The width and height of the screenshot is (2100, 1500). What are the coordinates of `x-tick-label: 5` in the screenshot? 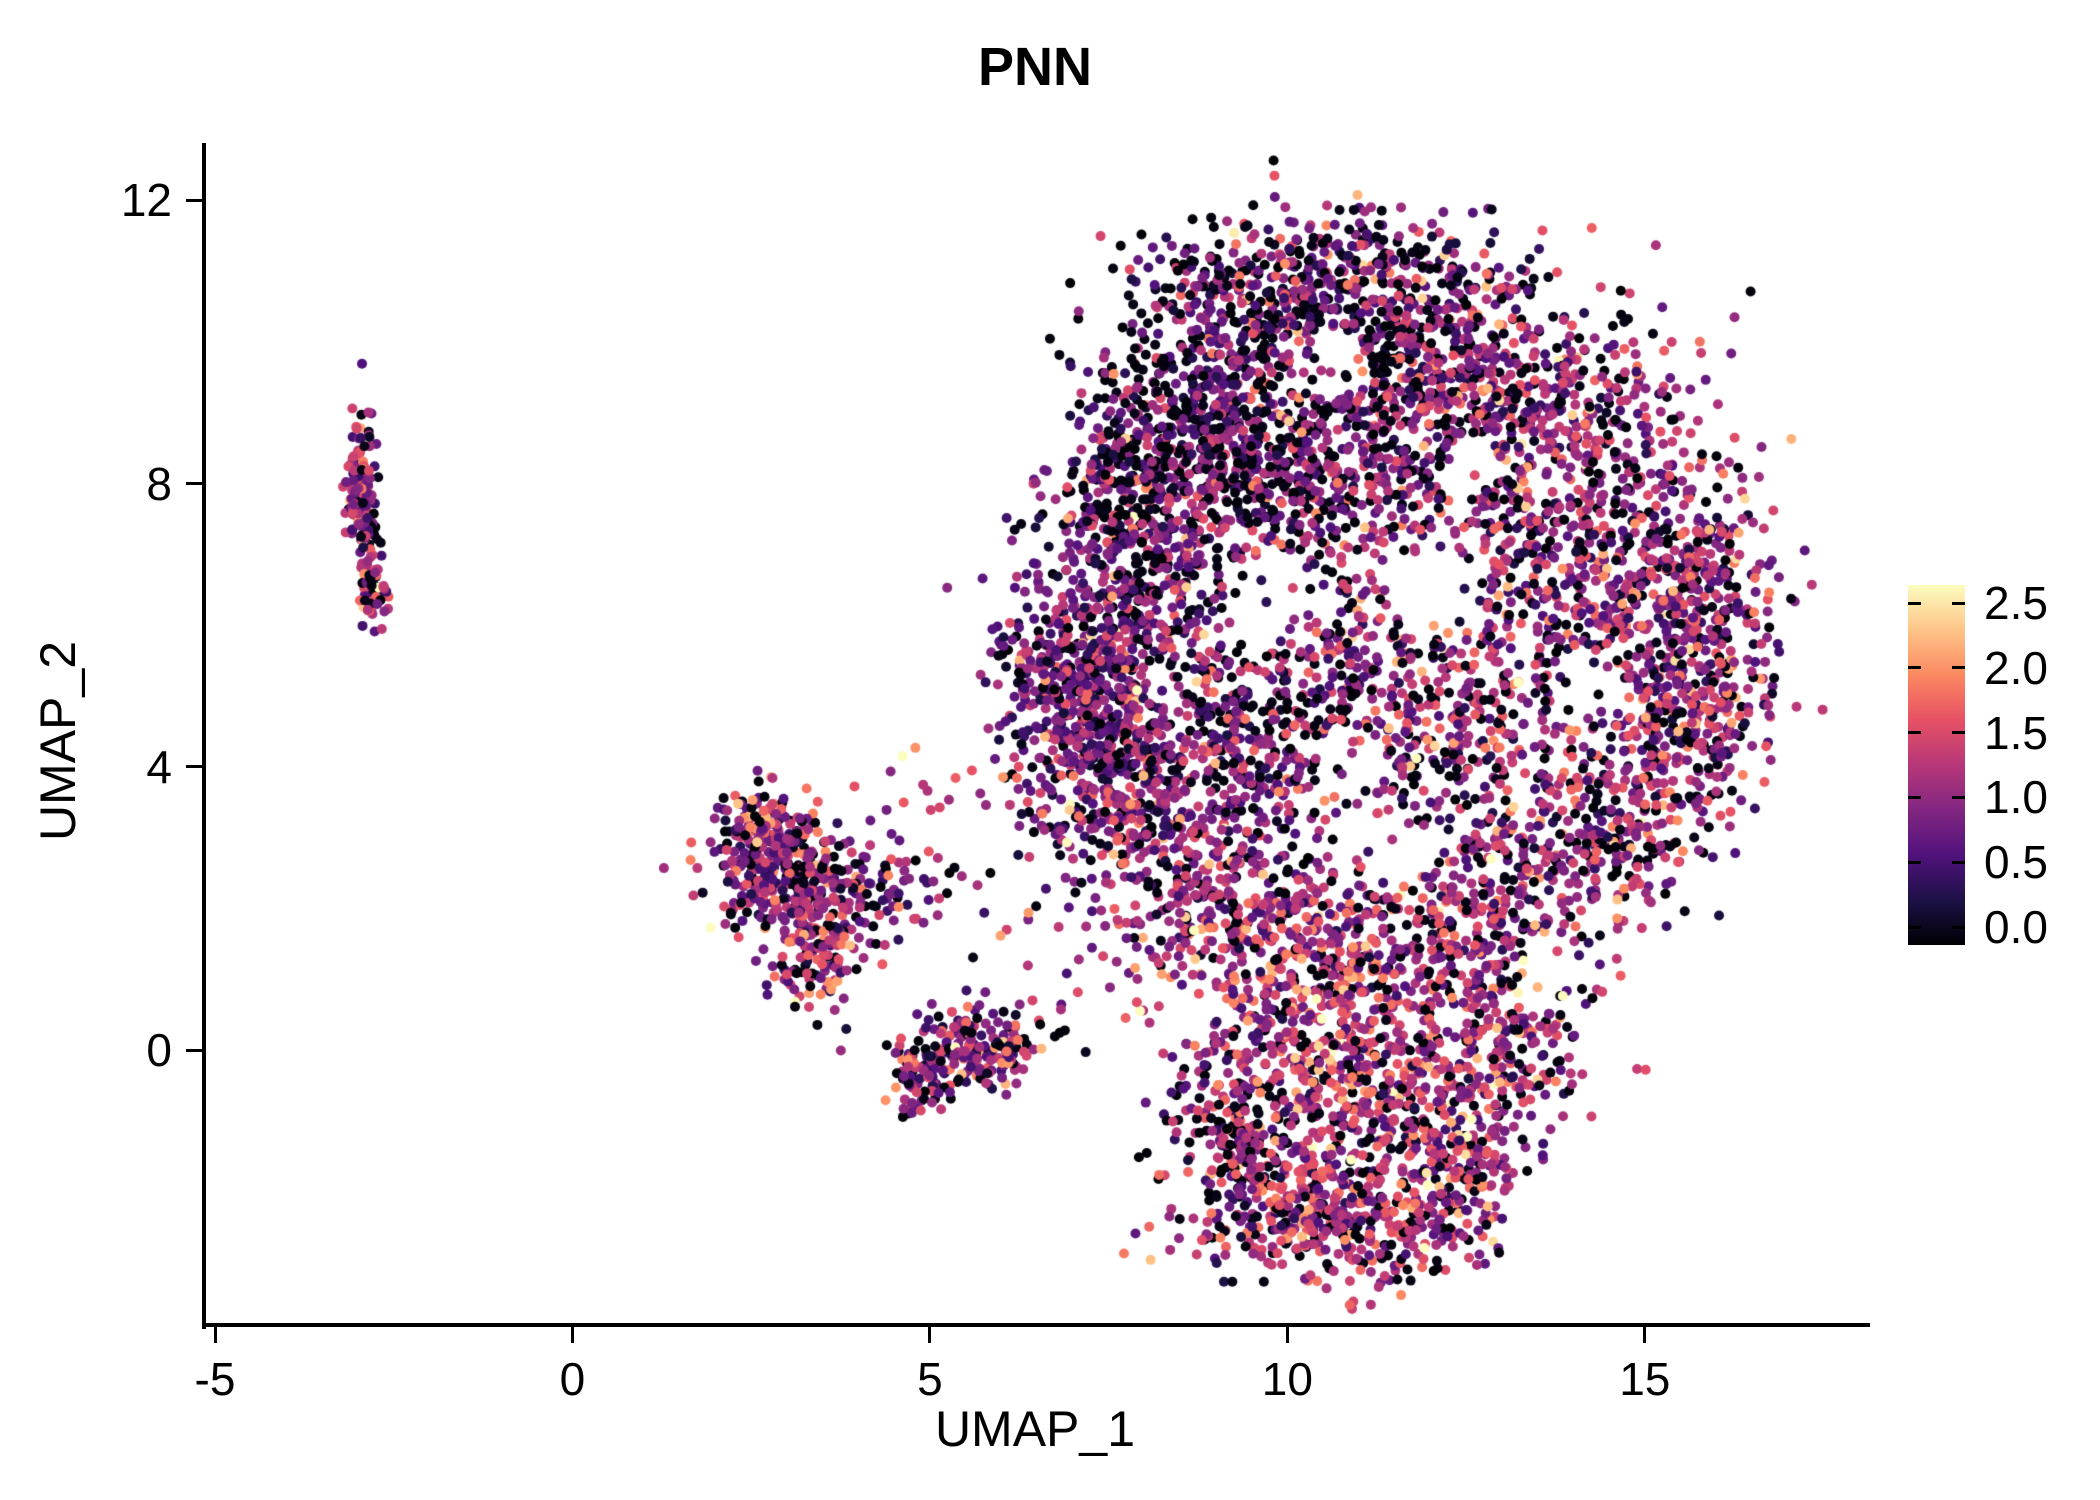 It's located at (930, 1379).